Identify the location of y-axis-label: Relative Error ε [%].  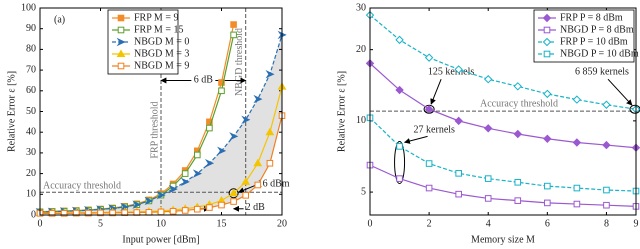
(341, 111).